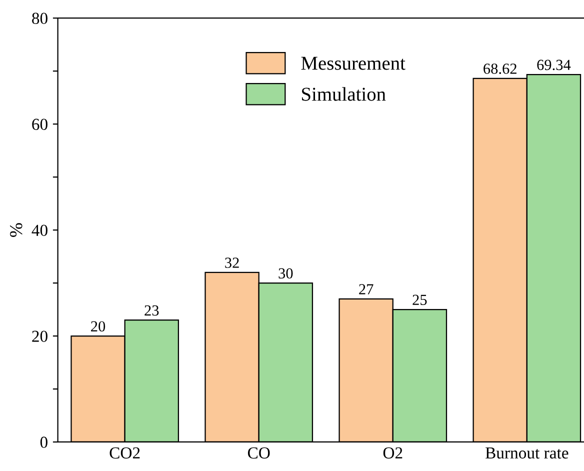  Describe the element at coordinates (232, 263) in the screenshot. I see `data-label: 32` at that location.